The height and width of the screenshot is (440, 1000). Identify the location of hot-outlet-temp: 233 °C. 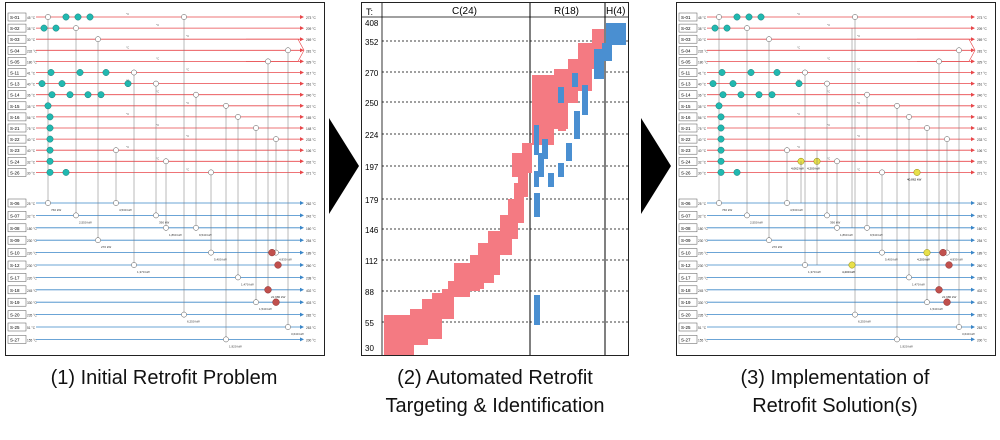
(311, 140).